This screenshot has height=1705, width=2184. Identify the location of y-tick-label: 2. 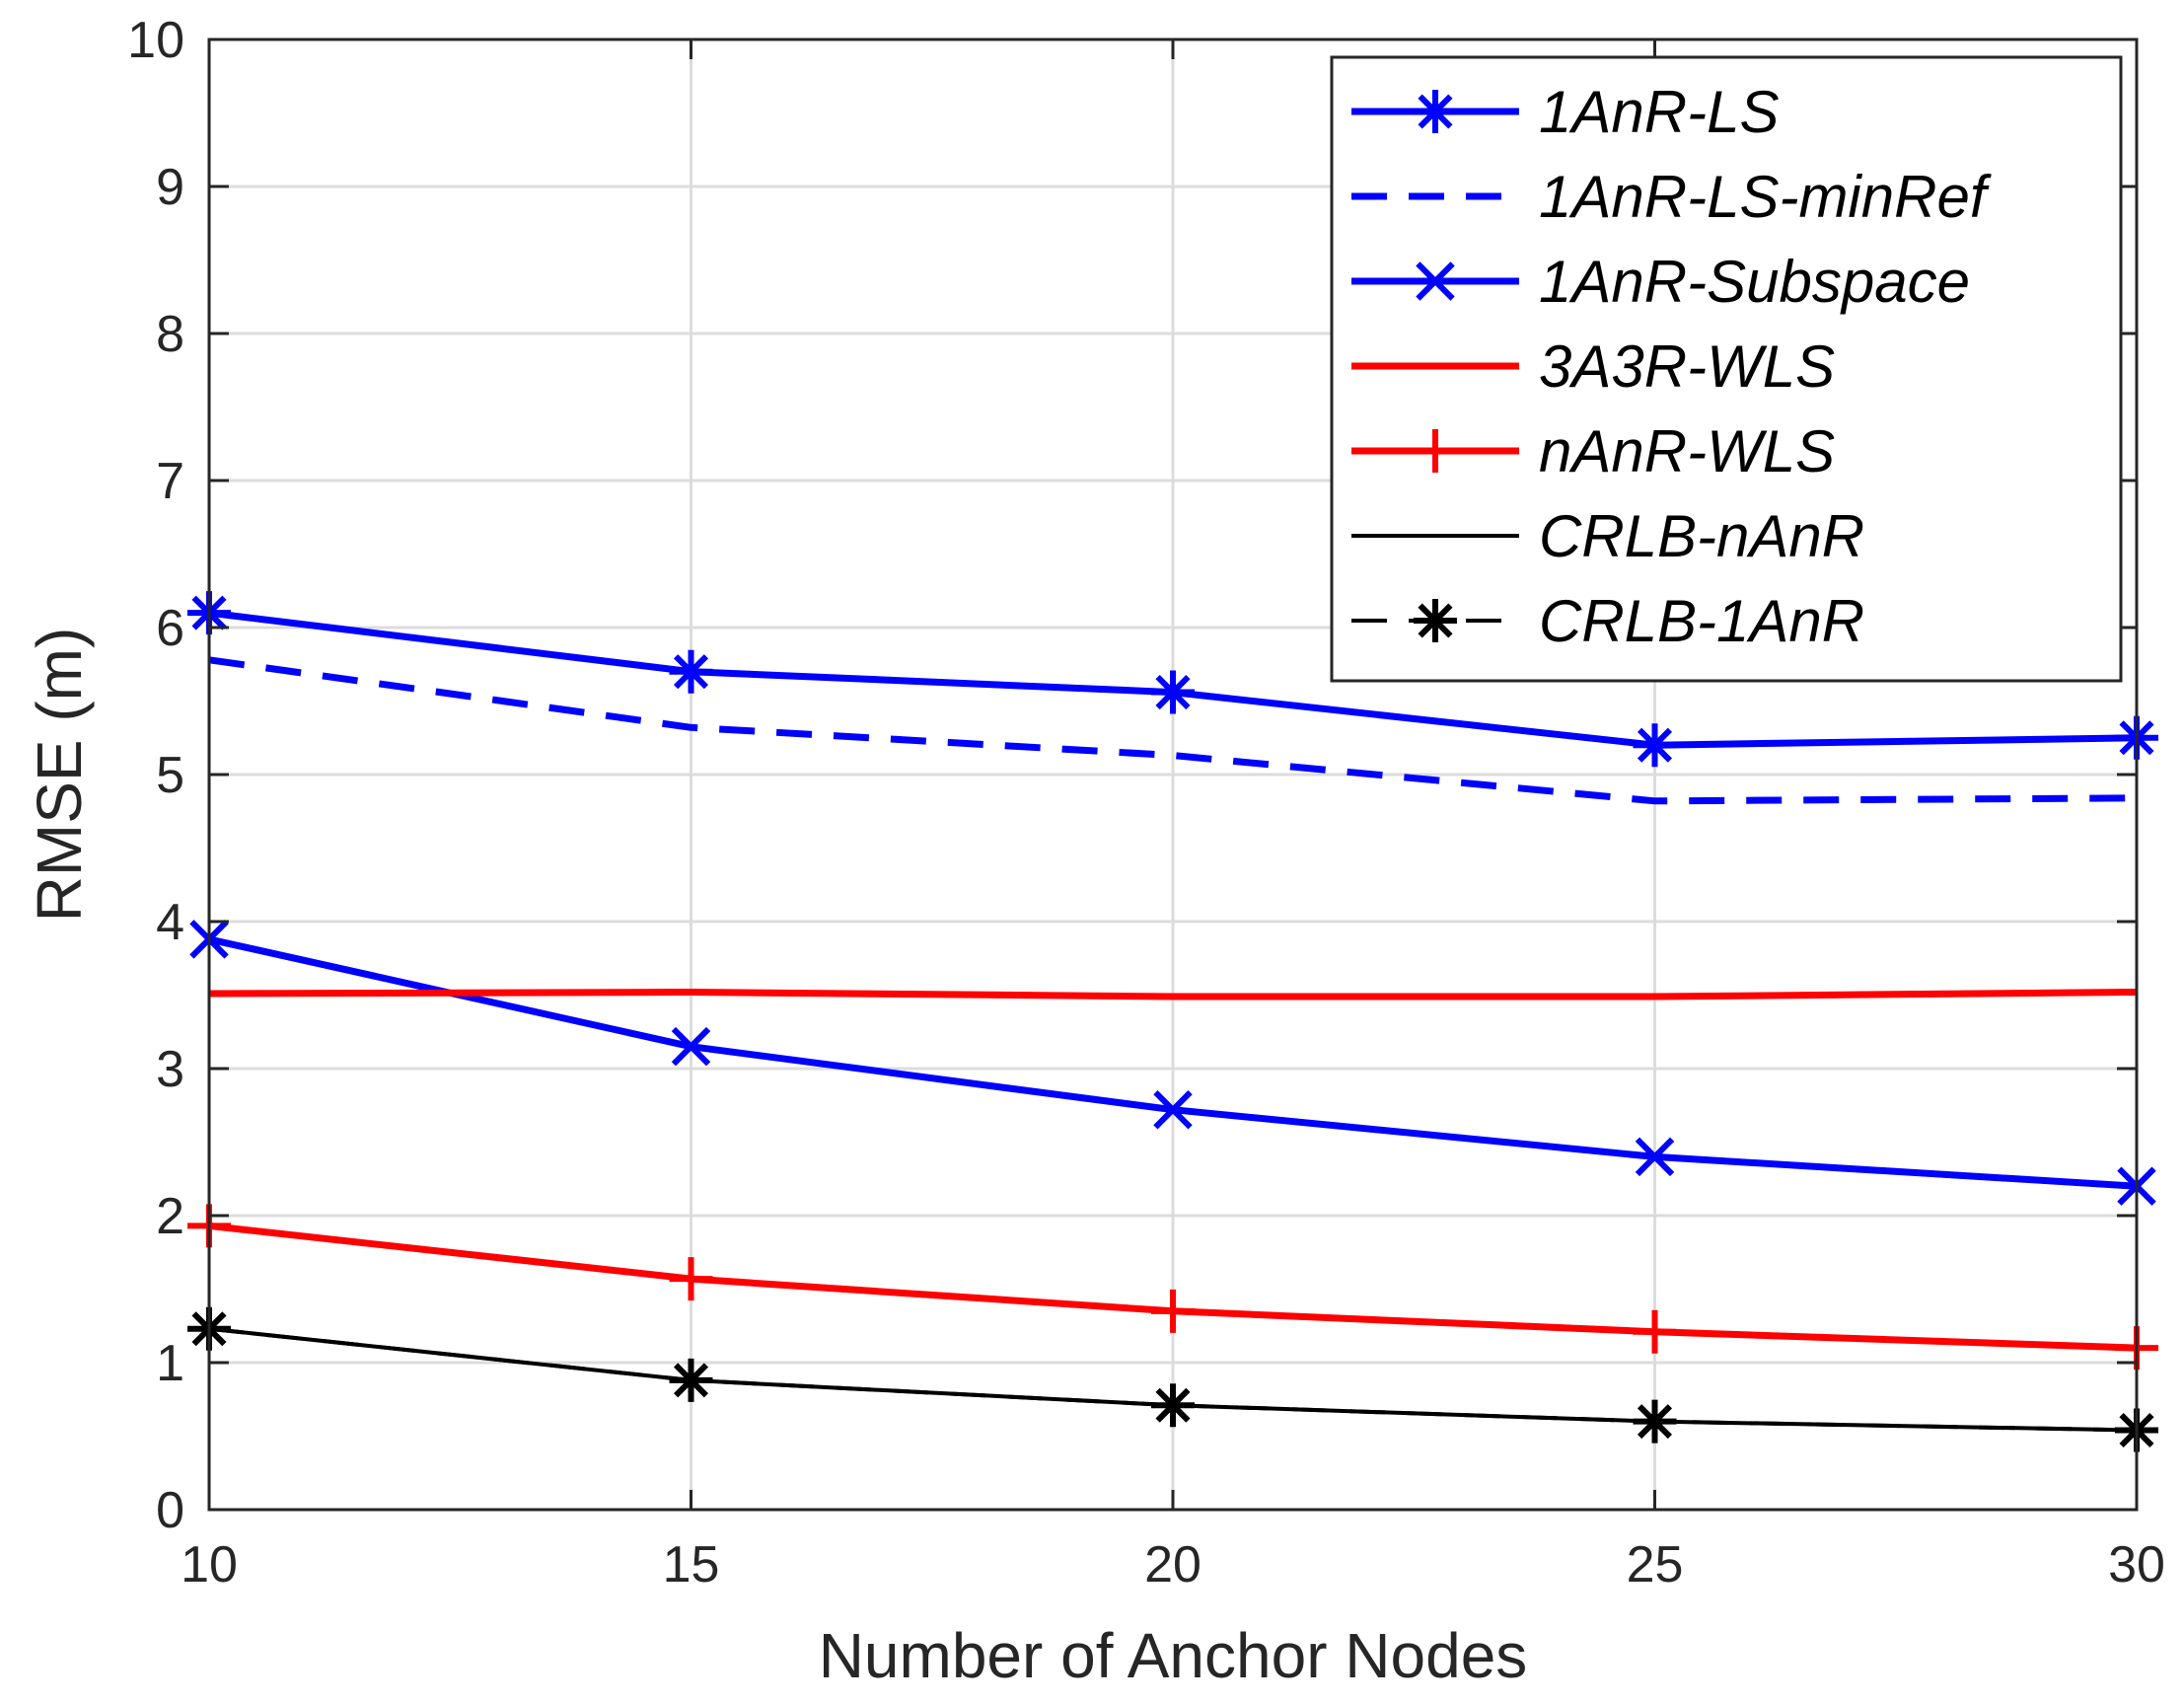
(170, 1216).